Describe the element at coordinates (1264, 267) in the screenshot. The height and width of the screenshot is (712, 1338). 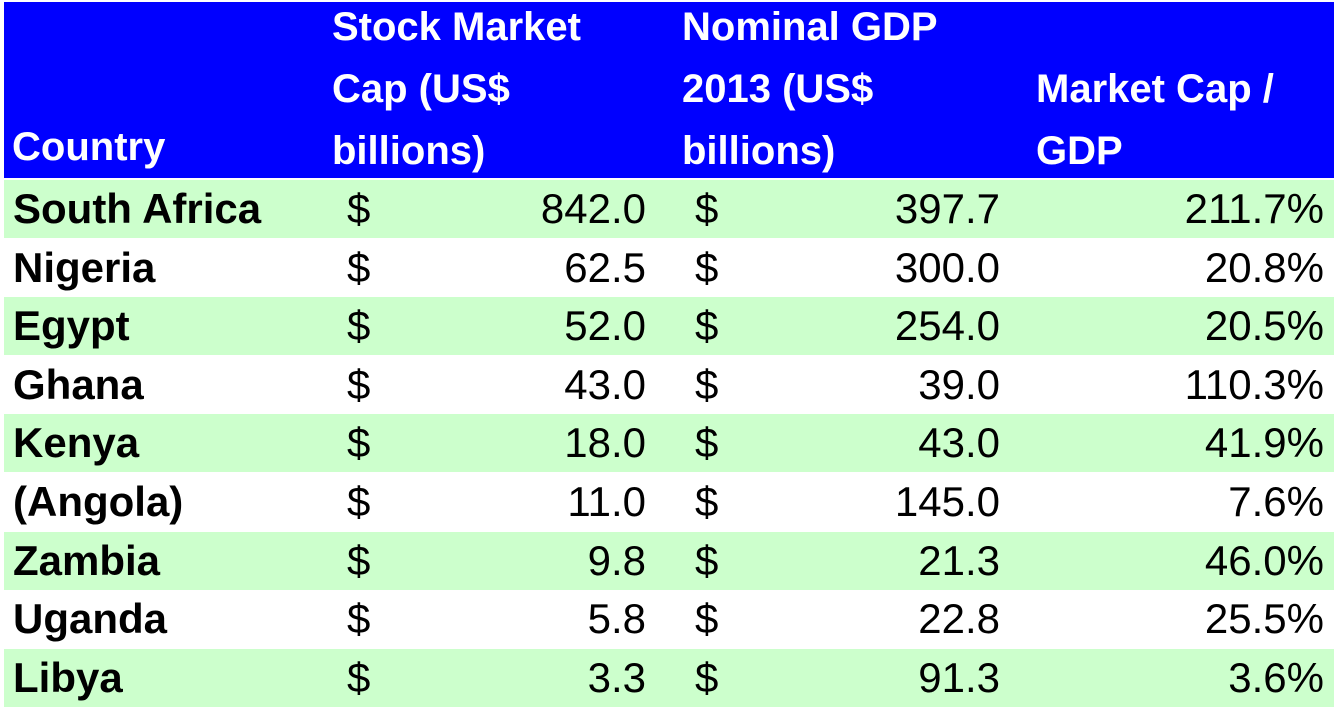
I see `ratio-cell: 20.8%` at that location.